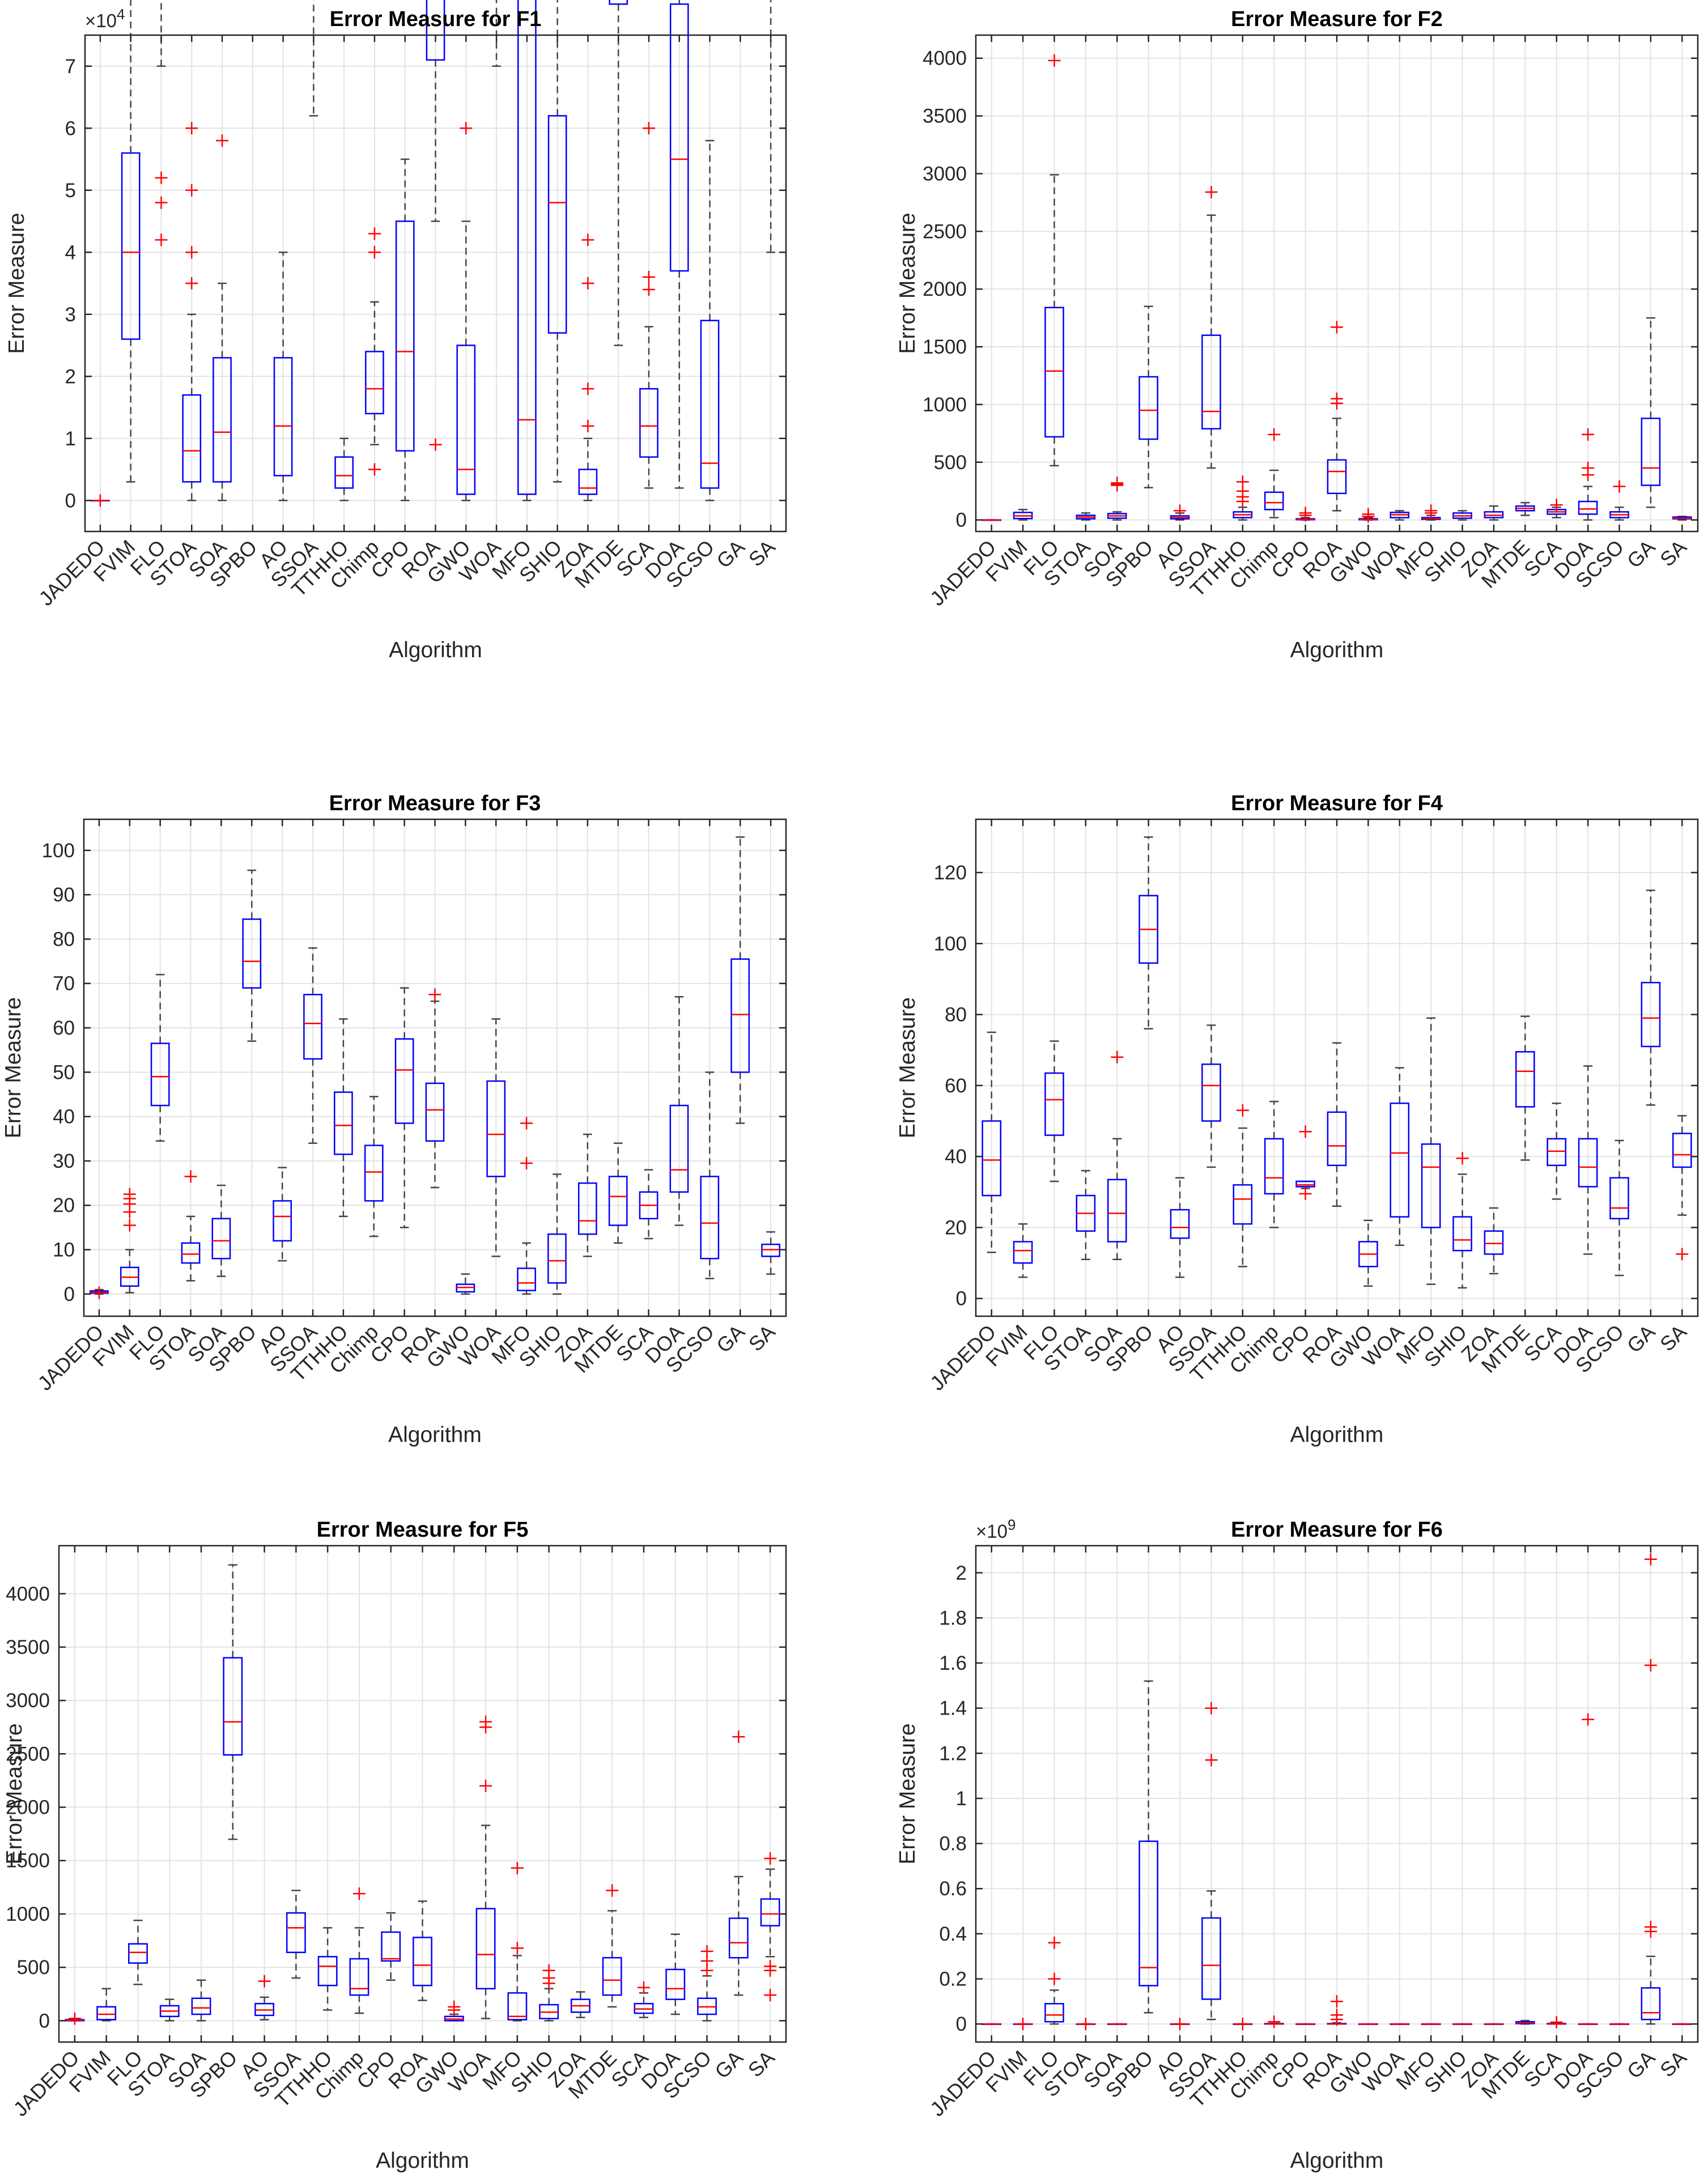 This screenshot has height=2182, width=1708. What do you see at coordinates (953, 1979) in the screenshot?
I see `y-tick-label: 0.2` at bounding box center [953, 1979].